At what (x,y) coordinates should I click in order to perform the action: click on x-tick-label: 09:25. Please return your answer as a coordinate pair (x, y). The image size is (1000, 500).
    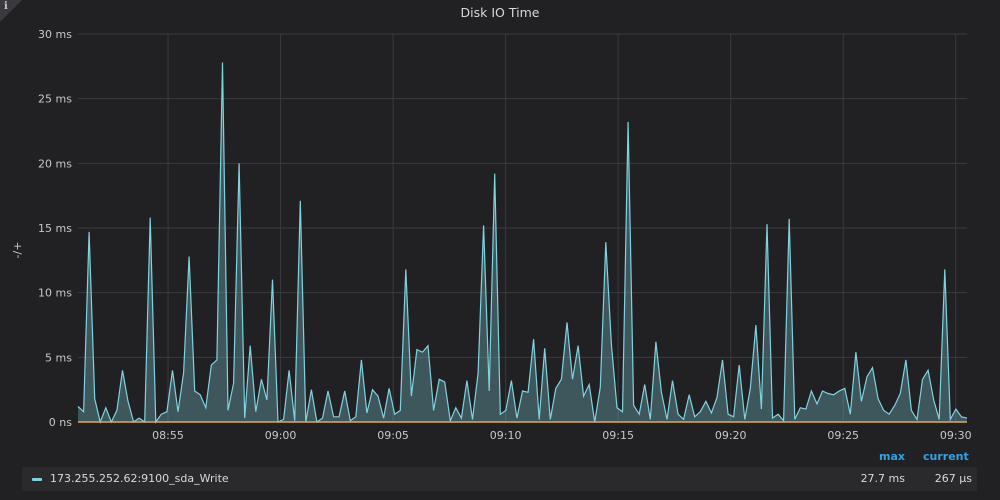
    Looking at the image, I should click on (843, 435).